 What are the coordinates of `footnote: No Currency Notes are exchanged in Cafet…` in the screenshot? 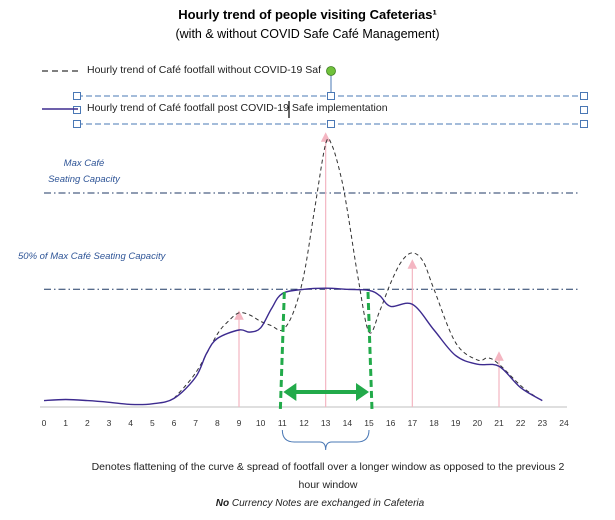 It's located at (307, 503).